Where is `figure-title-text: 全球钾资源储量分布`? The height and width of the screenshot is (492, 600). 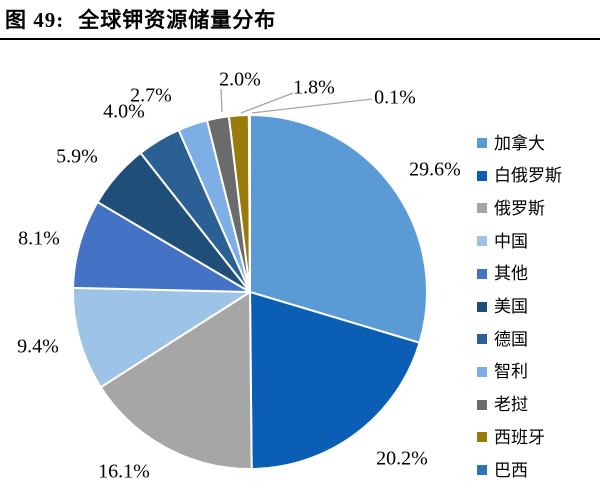
figure-title-text: 全球钾资源储量分布 is located at coordinates (177, 20).